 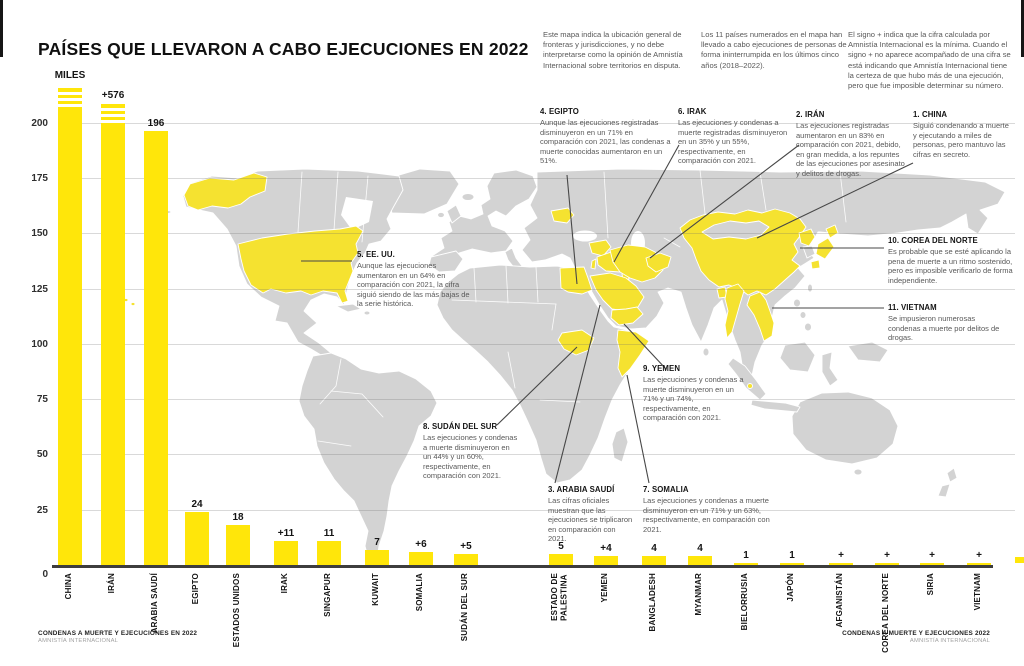 I want to click on bar-value-arabia-saudi: 196, so click(x=156, y=124).